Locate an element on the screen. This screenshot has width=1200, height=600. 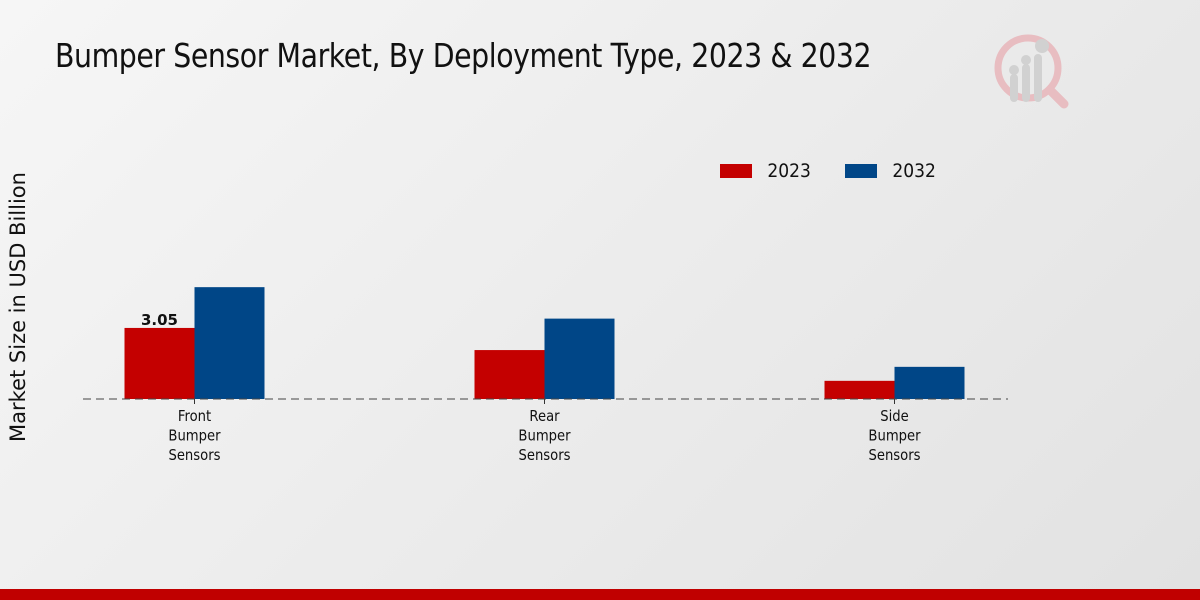
footer-bar is located at coordinates (600, 594).